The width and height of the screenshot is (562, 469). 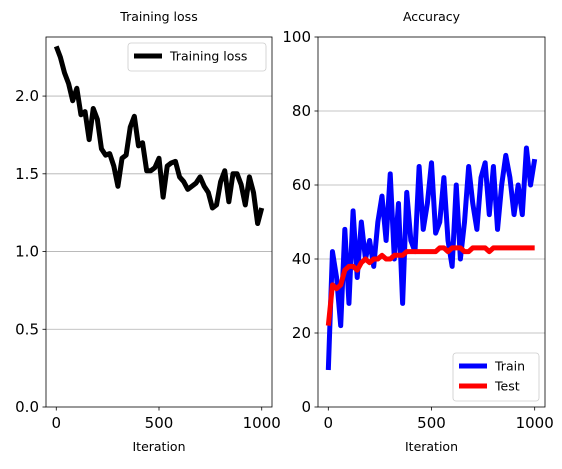 What do you see at coordinates (507, 386) in the screenshot?
I see `legend-label: Test` at bounding box center [507, 386].